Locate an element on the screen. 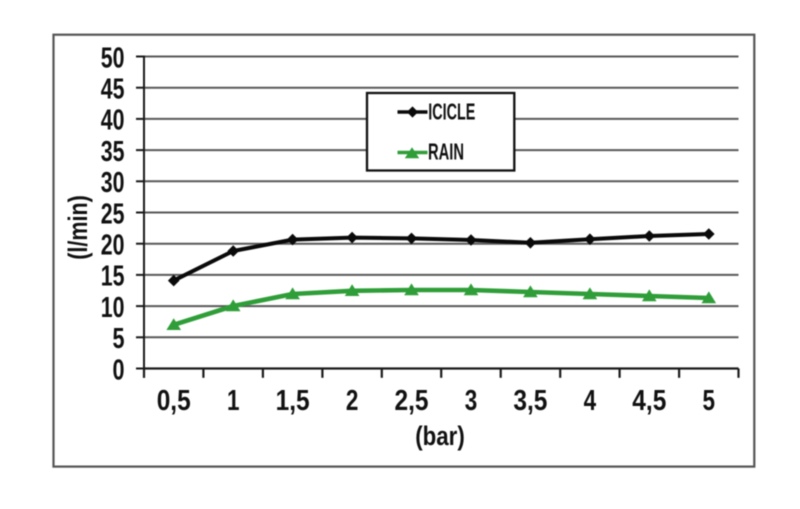  svg-text: (l/min) is located at coordinates (78, 227).